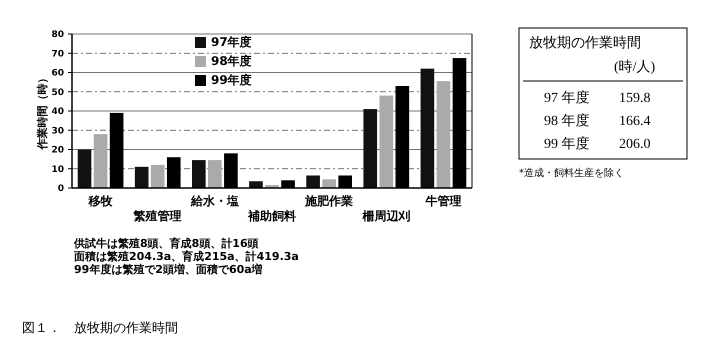 The height and width of the screenshot is (353, 704). What do you see at coordinates (231, 80) in the screenshot?
I see `legend-label: 99年度` at bounding box center [231, 80].